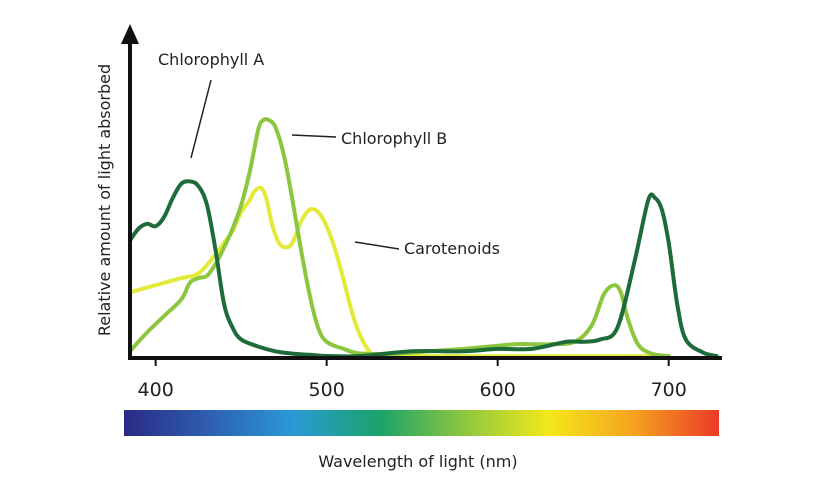 Image resolution: width=817 pixels, height=500 pixels. What do you see at coordinates (498, 390) in the screenshot?
I see `x-tick-label: 600` at bounding box center [498, 390].